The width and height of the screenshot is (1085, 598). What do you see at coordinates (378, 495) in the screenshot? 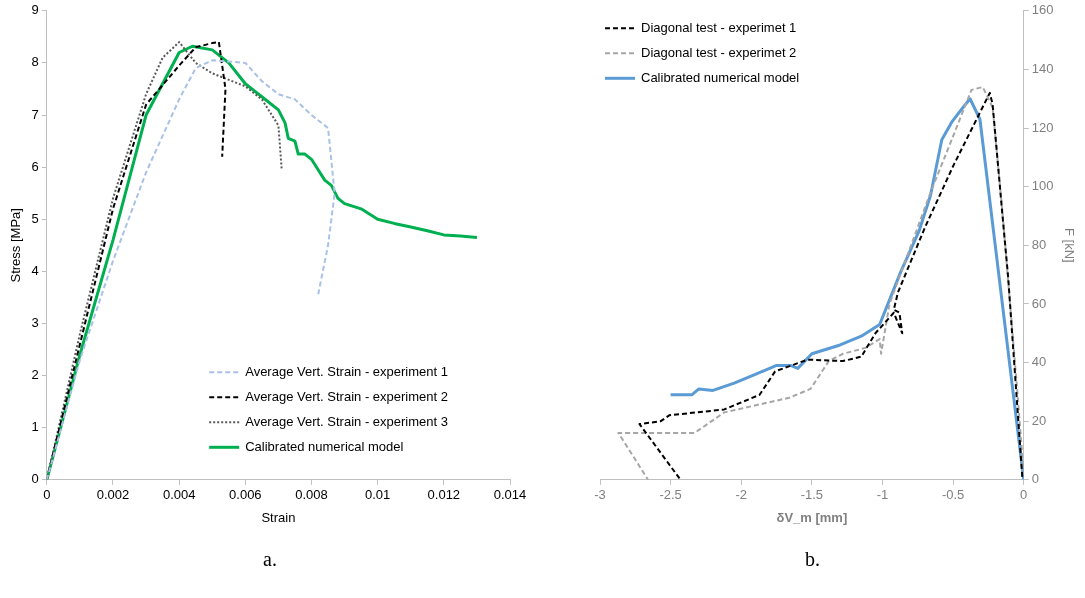
I see `x-tick-label: 0.01` at bounding box center [378, 495].